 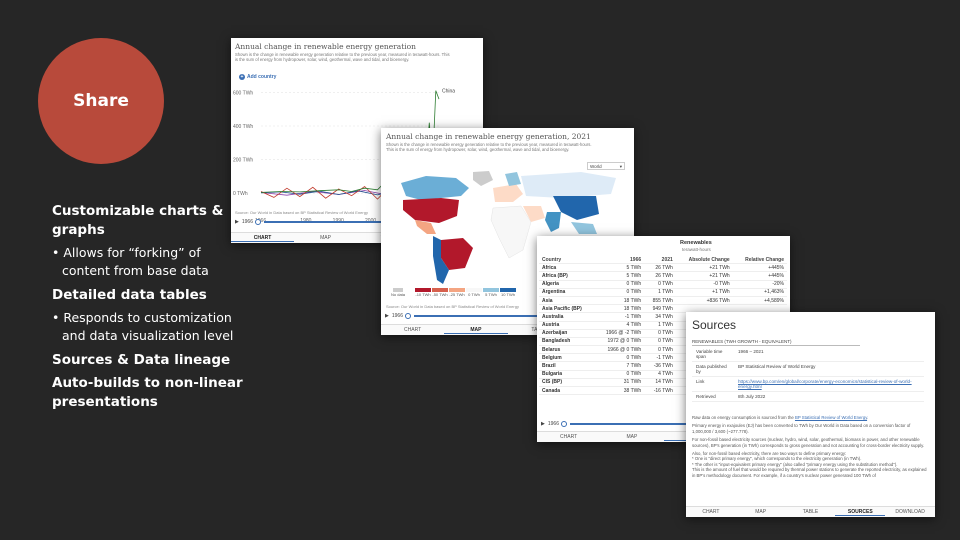 What do you see at coordinates (511, 232) in the screenshot?
I see `map-africa` at bounding box center [511, 232].